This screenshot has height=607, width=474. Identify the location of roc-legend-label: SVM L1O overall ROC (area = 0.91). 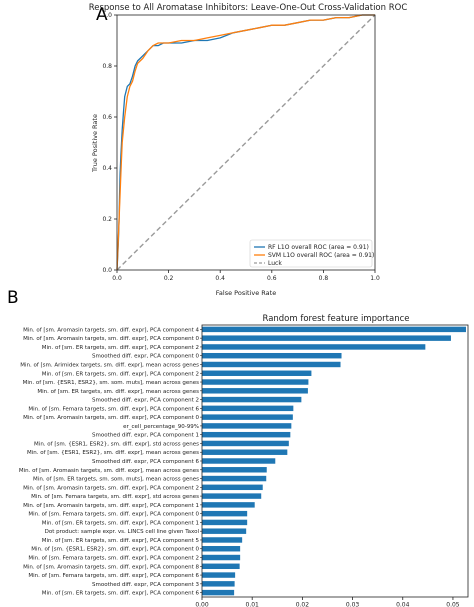
(321, 255).